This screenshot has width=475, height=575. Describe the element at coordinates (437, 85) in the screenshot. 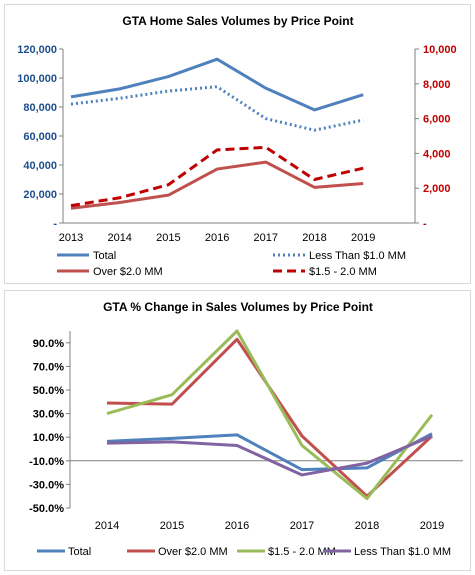

I see `y-right-tick-label: 8,000` at that location.